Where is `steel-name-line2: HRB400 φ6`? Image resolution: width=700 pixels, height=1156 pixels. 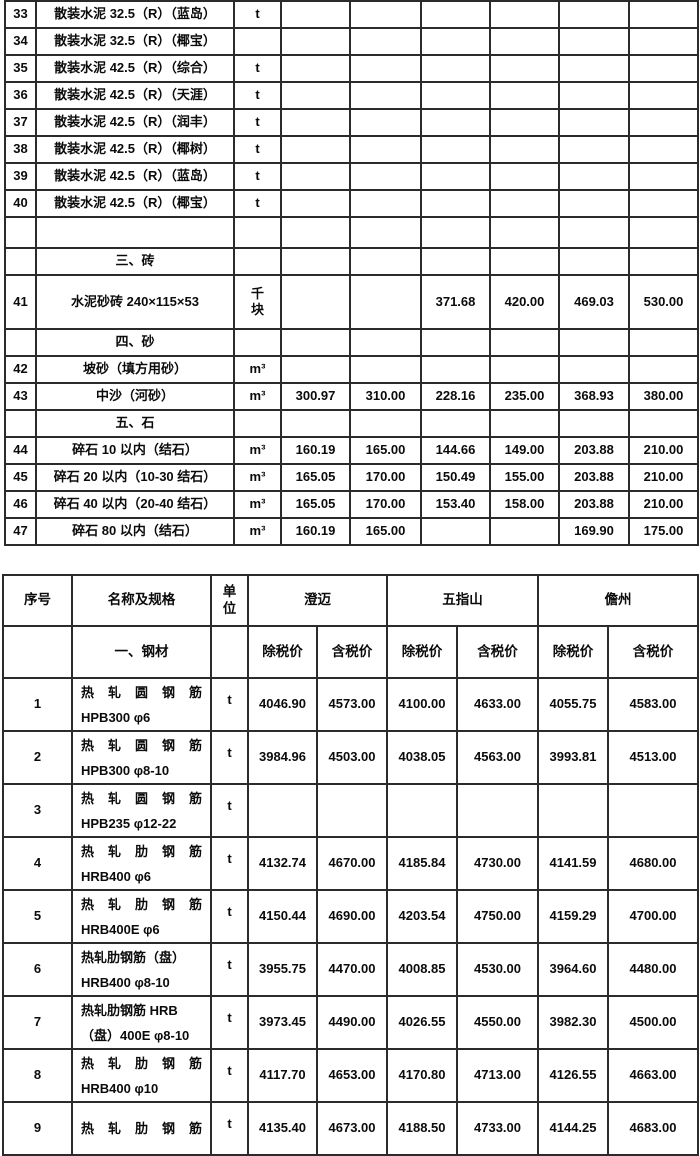 steel-name-line2: HRB400 φ6 is located at coordinates (116, 876).